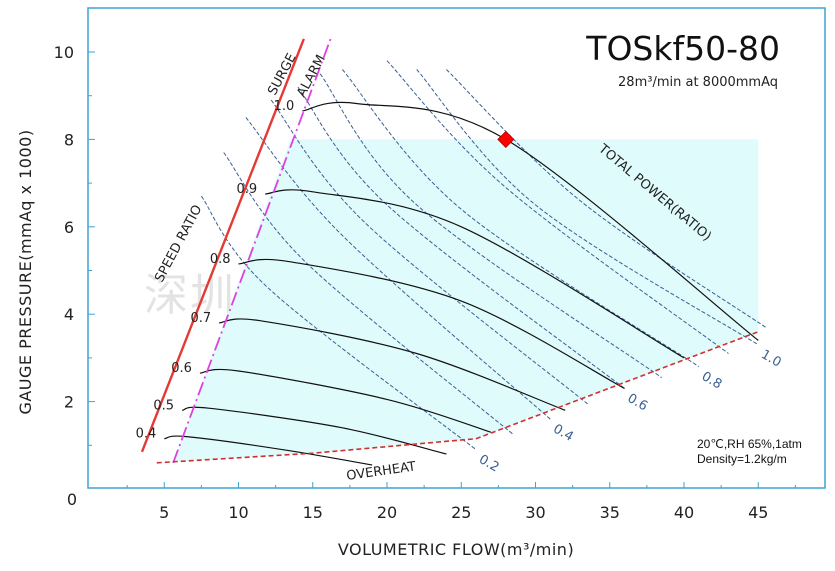 This screenshot has height=571, width=835. Describe the element at coordinates (610, 512) in the screenshot. I see `x-tick-label: 35` at that location.